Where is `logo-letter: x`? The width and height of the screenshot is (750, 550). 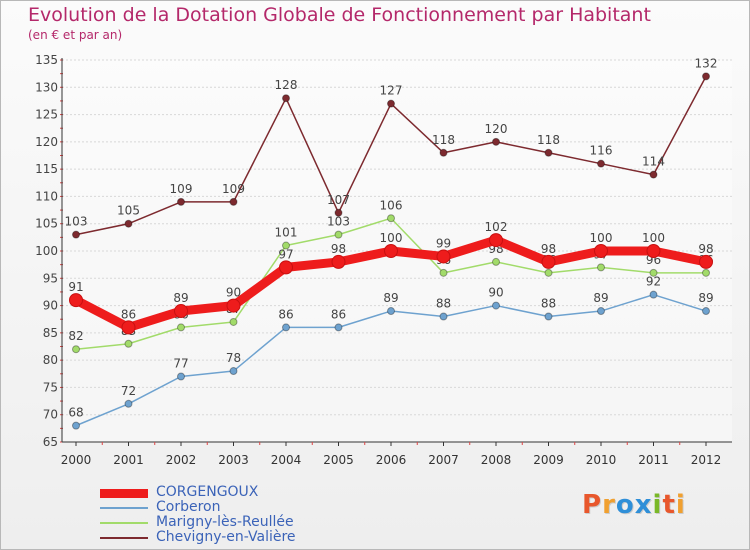 logo-letter: x is located at coordinates (643, 505).